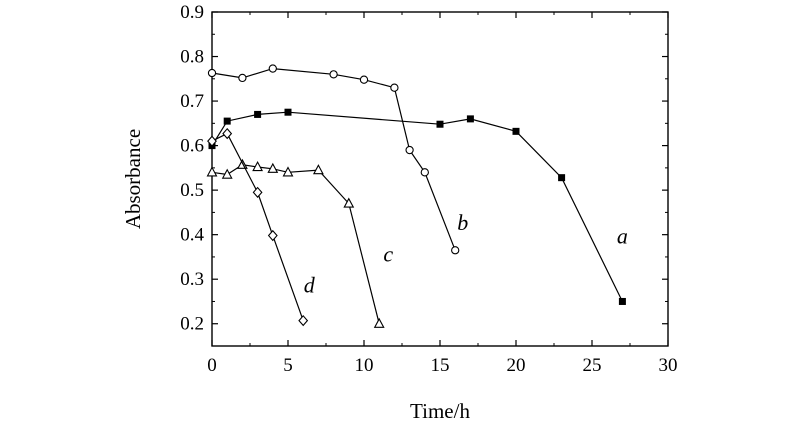  What do you see at coordinates (466, 253) in the screenshot?
I see `labels-layer: a b c d` at bounding box center [466, 253].